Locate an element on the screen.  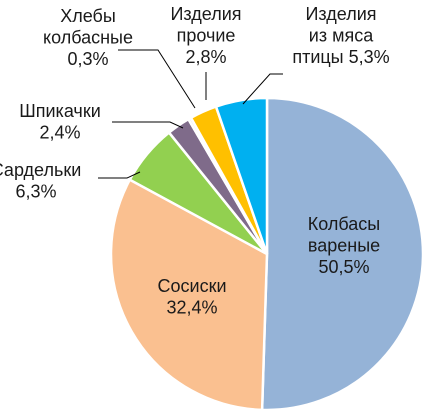
slice-label-line: 32,4% is located at coordinates (191, 308).